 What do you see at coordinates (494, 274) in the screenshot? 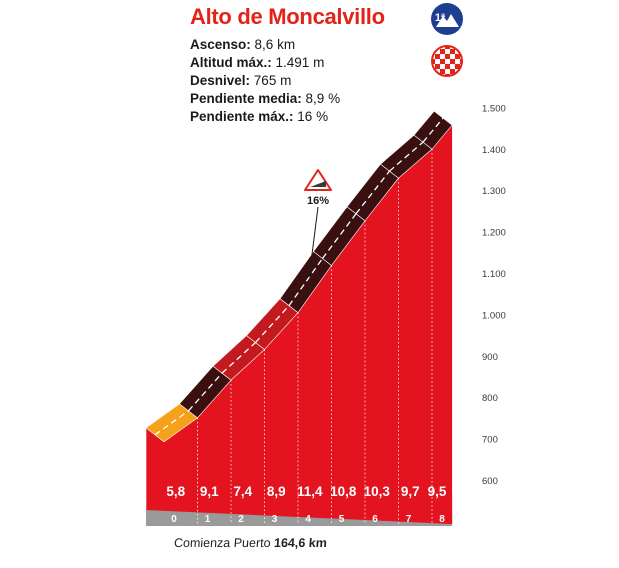
I see `altitude-tick-label: 1.100` at bounding box center [494, 274].